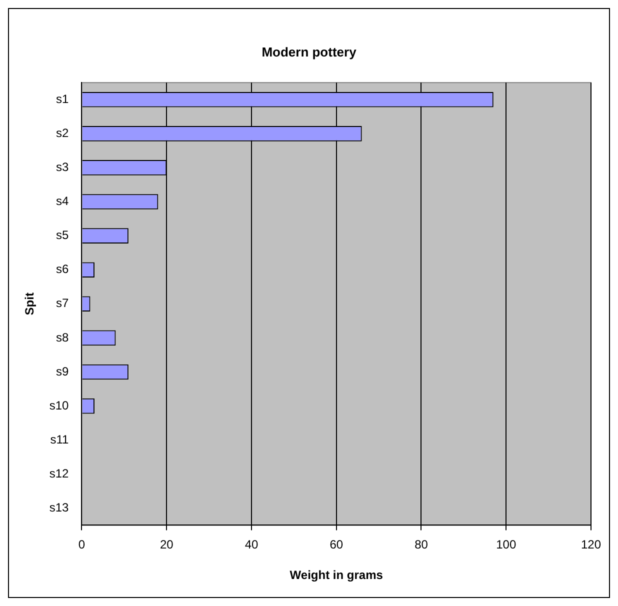 The width and height of the screenshot is (618, 606). I want to click on chart-title: Modern pottery, so click(310, 52).